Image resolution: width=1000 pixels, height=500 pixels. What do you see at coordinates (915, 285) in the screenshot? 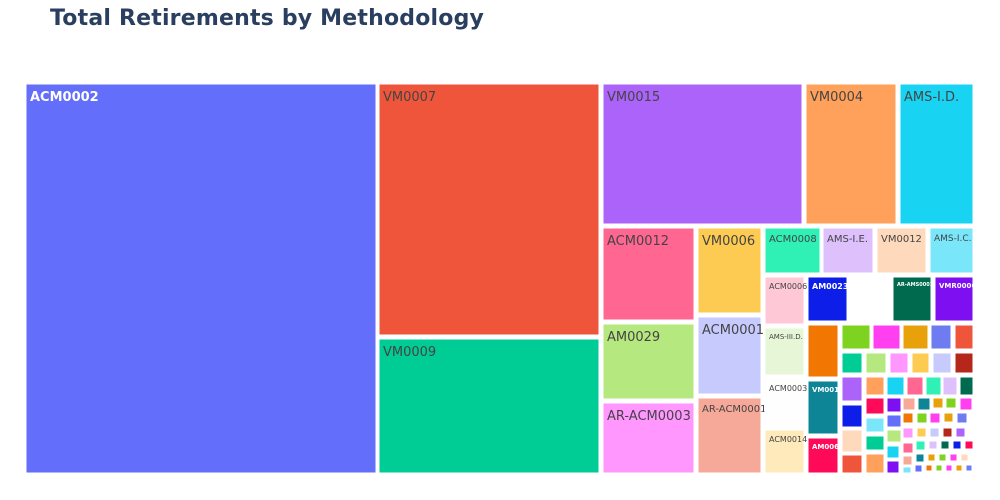
I see `treemap-tile-label: AR-AMS0001` at bounding box center [915, 285].